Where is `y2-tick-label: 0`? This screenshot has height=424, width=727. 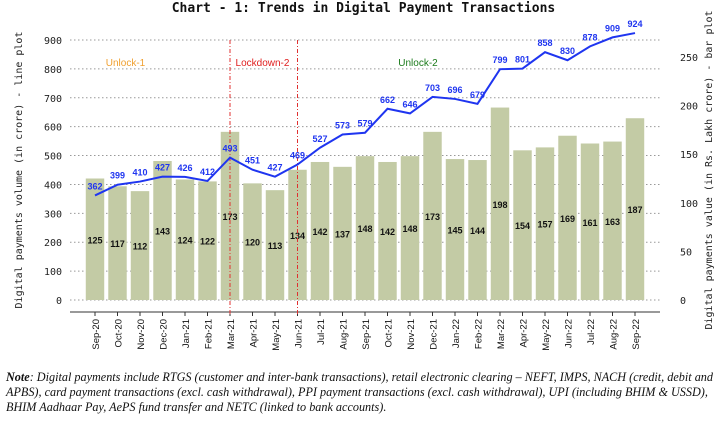 y2-tick-label: 0 is located at coordinates (683, 301).